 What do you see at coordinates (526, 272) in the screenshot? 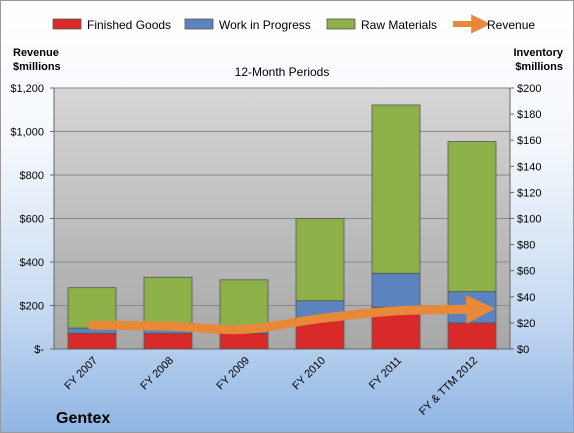
I see `right-axis-tick-label: $60` at bounding box center [526, 272].